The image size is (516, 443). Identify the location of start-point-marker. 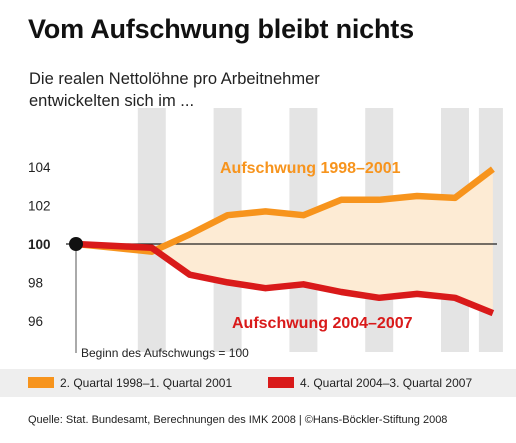
(76, 244).